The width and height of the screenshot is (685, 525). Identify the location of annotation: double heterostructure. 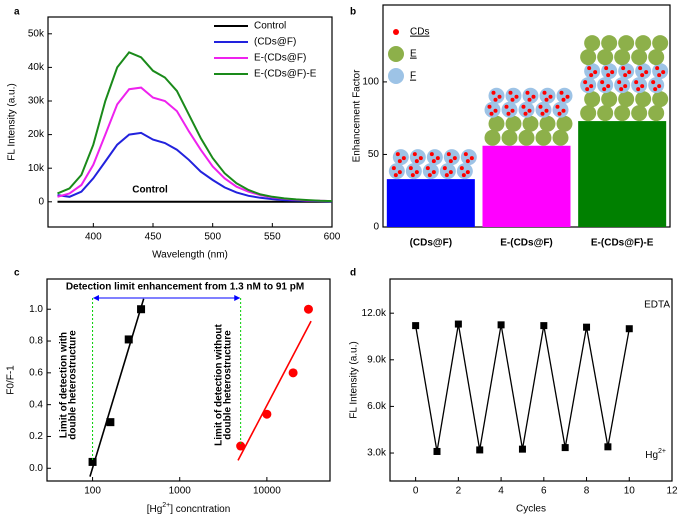
(228, 385).